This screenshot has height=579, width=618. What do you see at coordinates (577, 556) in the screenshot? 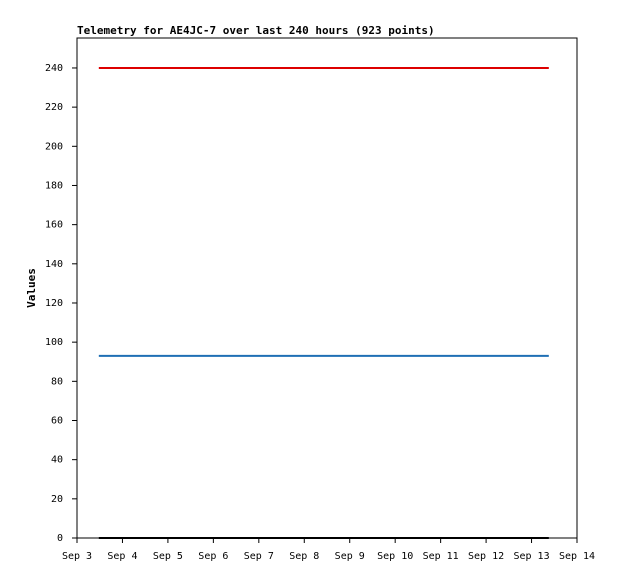
I see `x-tick-label: Sep 14` at bounding box center [577, 556].